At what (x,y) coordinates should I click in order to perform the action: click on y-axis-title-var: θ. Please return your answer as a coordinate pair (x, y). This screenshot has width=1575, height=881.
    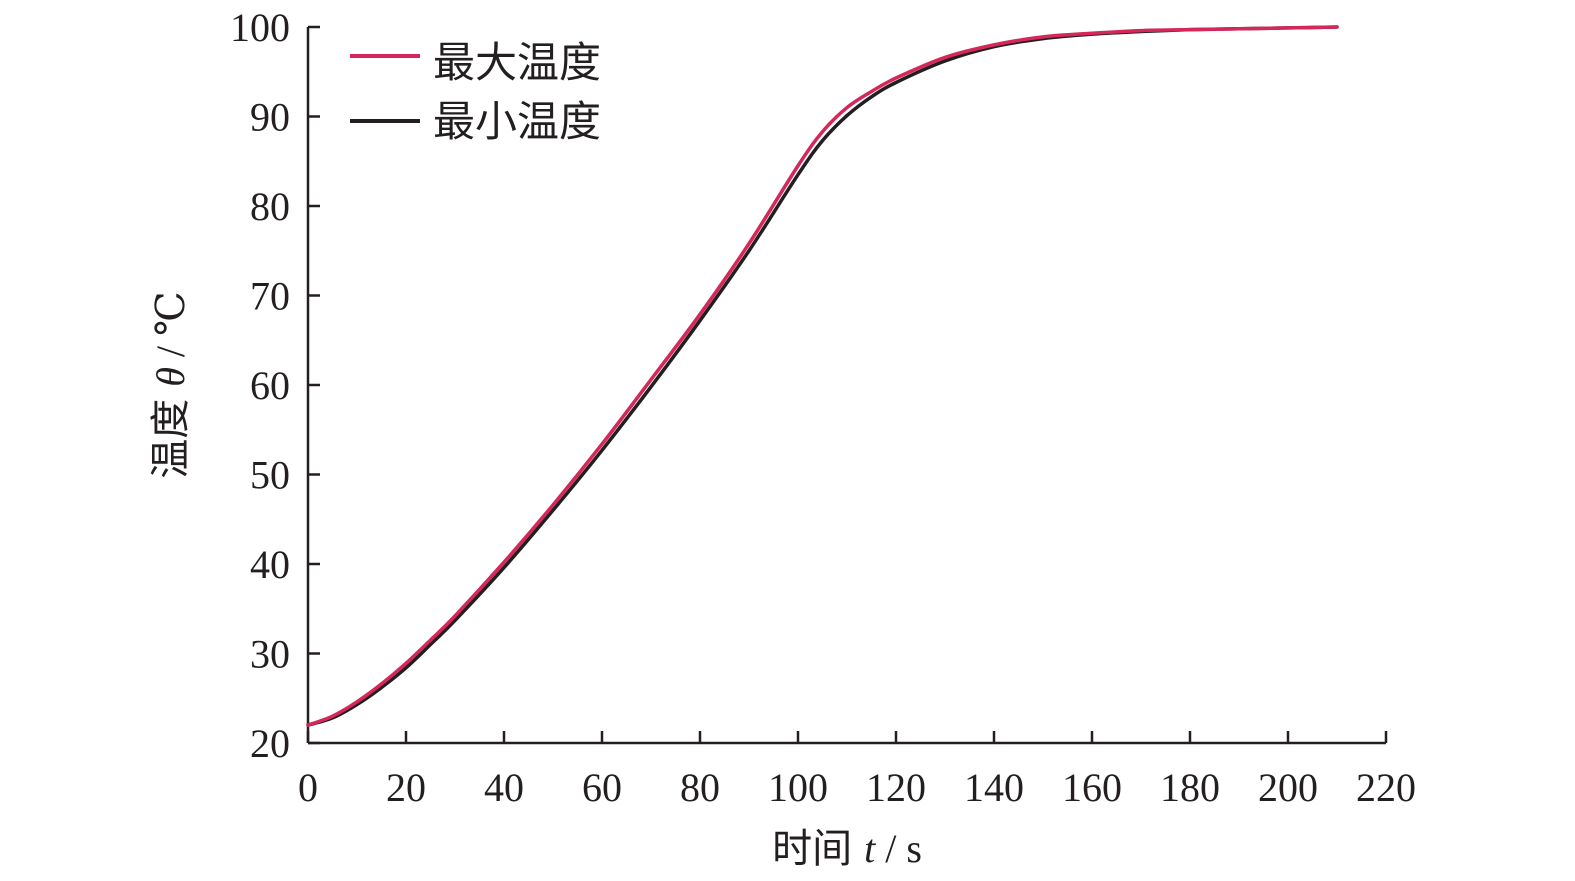
    Looking at the image, I should click on (170, 377).